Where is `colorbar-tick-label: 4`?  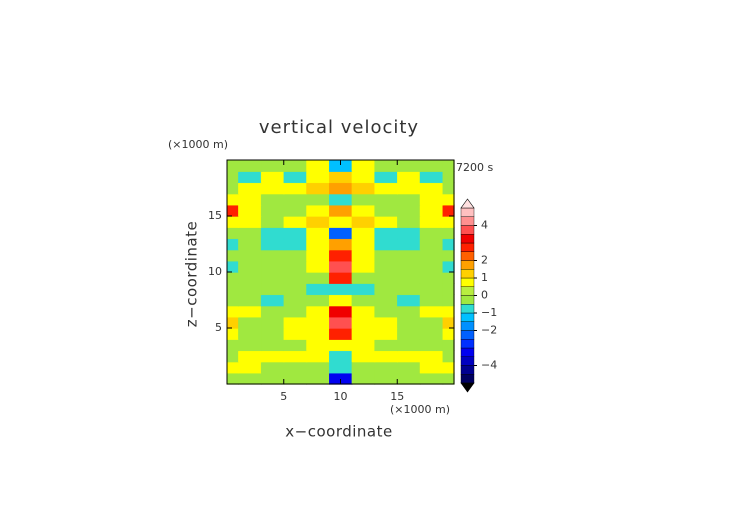 colorbar-tick-label: 4 is located at coordinates (484, 225).